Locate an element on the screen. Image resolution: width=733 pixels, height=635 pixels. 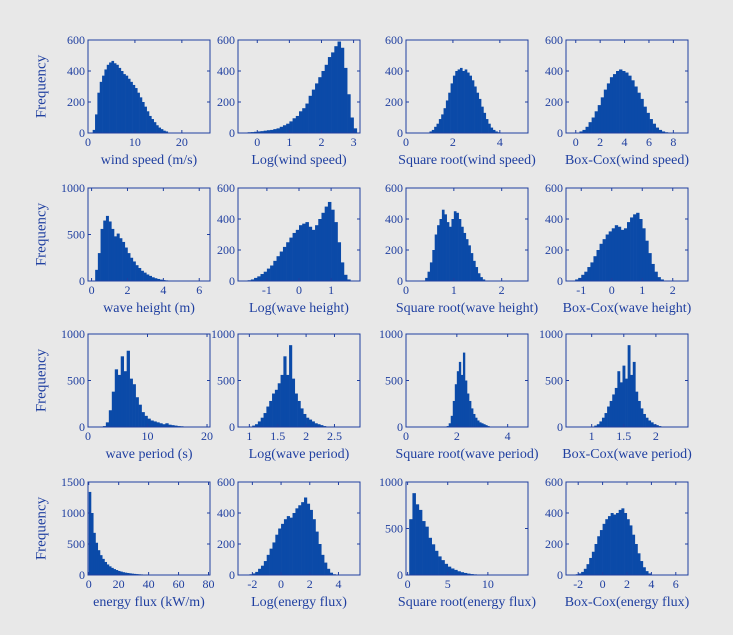
y-axis-label: Frequency is located at coordinates (41, 528).